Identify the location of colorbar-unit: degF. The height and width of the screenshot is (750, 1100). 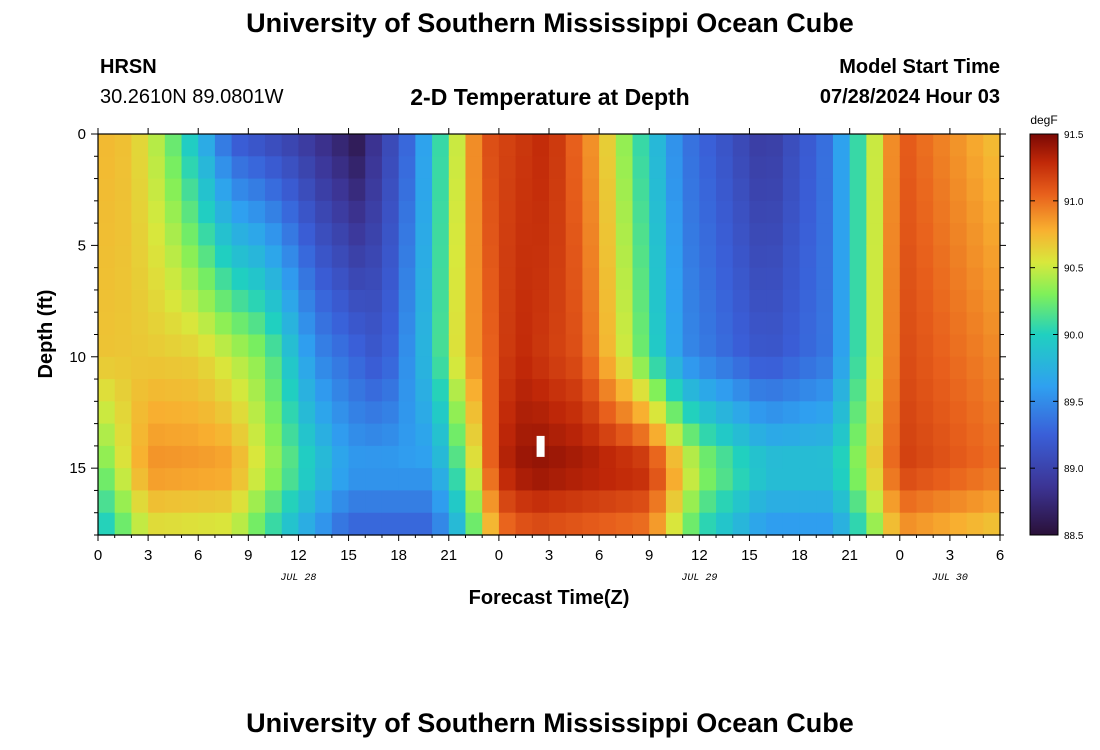
(1043, 120).